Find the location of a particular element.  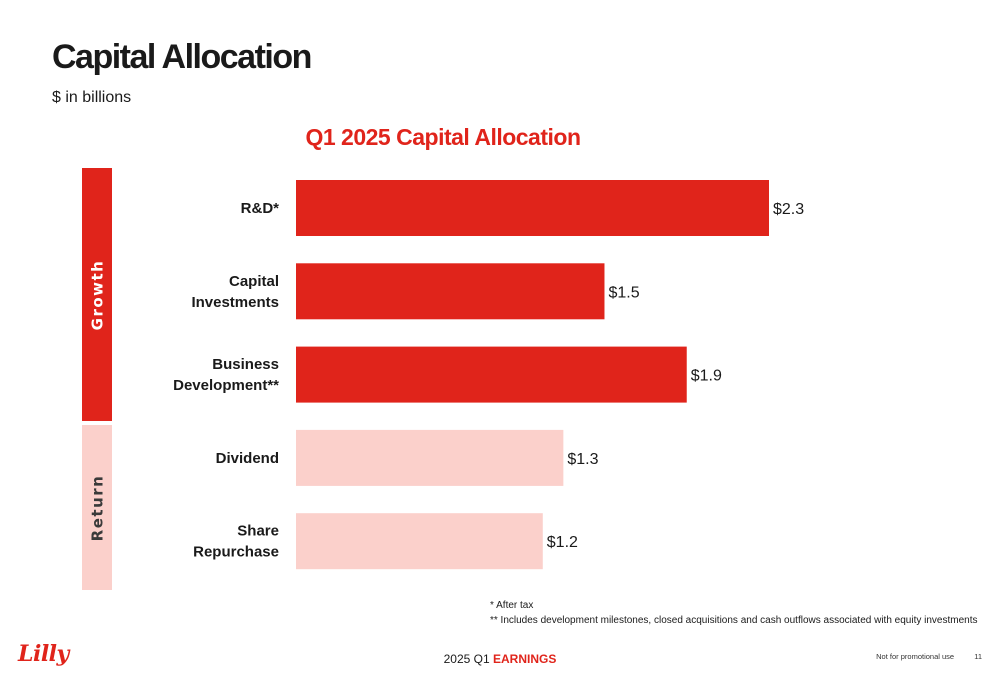

footer-earnings-label: 2025 Q1 EARNINGS is located at coordinates (500, 659).